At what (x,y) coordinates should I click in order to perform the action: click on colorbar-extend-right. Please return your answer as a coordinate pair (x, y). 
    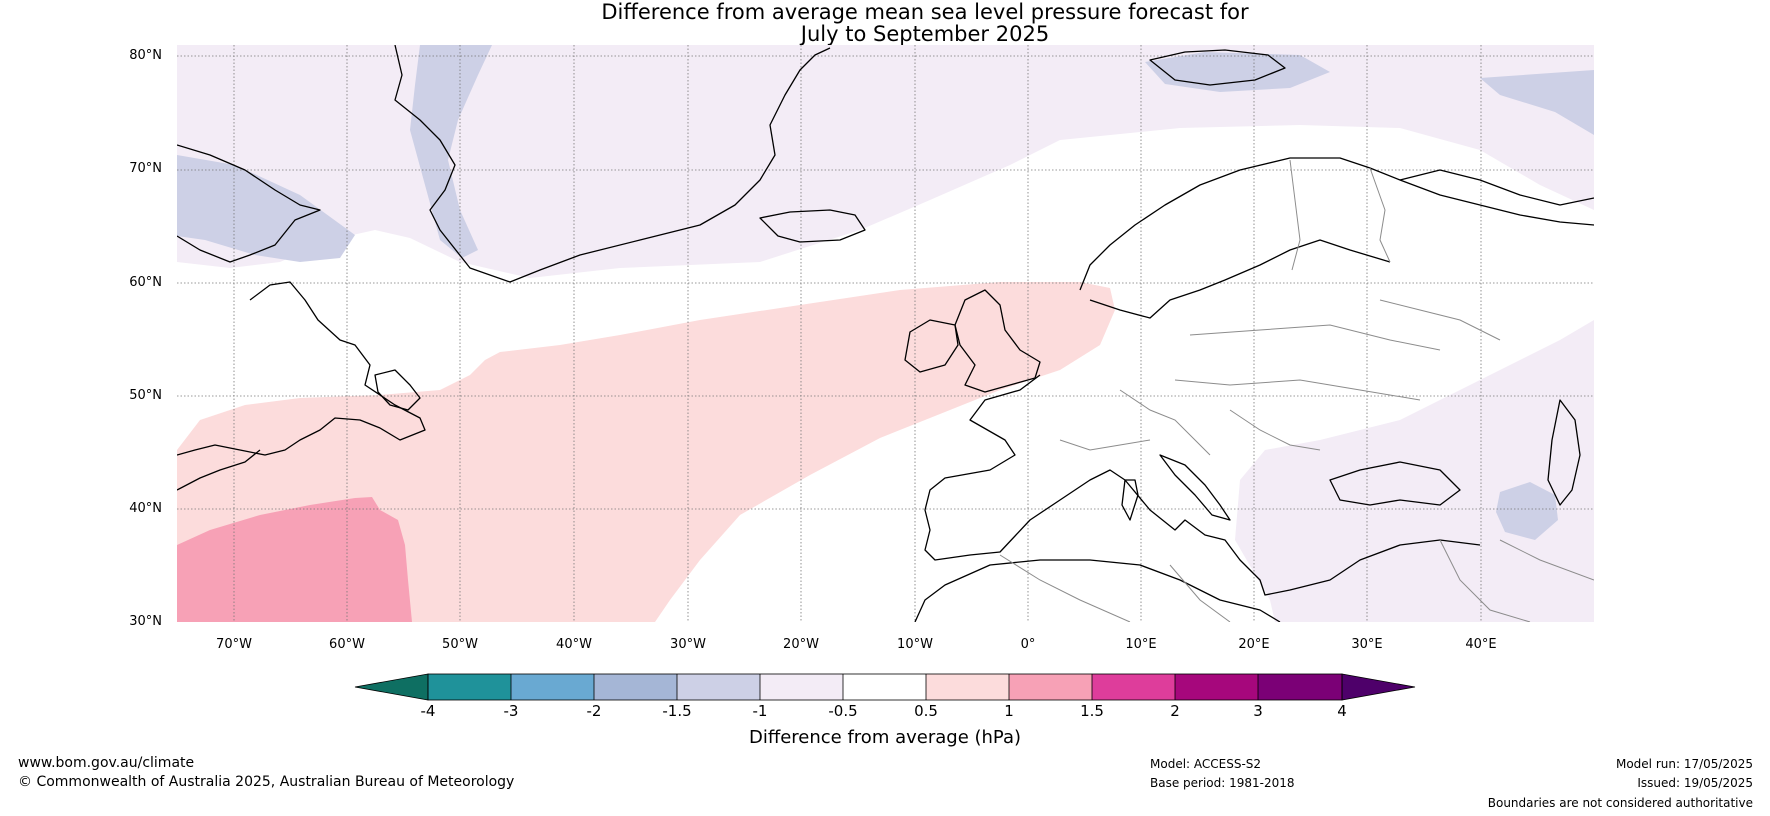
    Looking at the image, I should click on (1378, 687).